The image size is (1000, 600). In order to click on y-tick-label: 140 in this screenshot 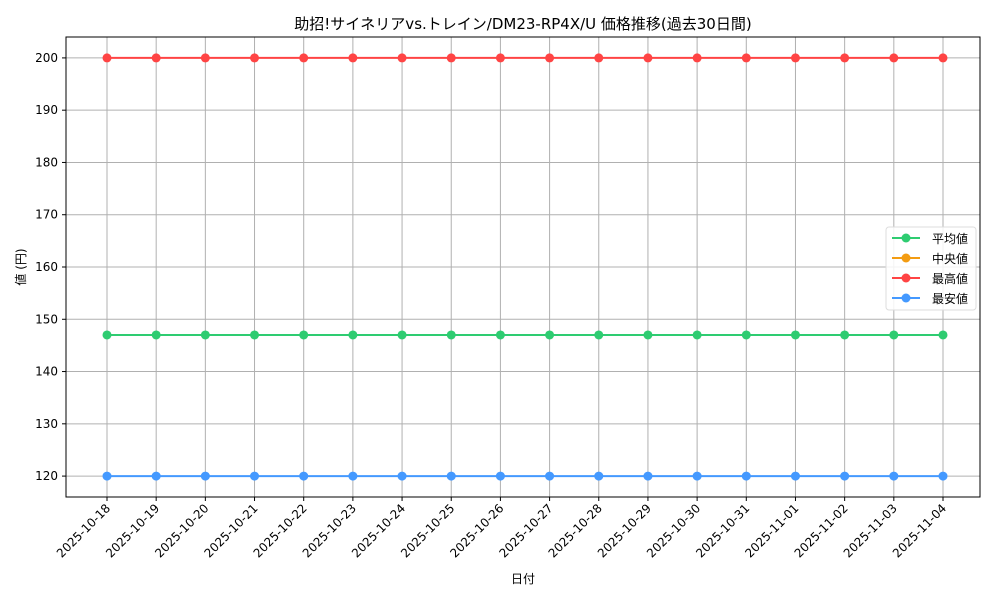, I will do `click(46, 372)`.